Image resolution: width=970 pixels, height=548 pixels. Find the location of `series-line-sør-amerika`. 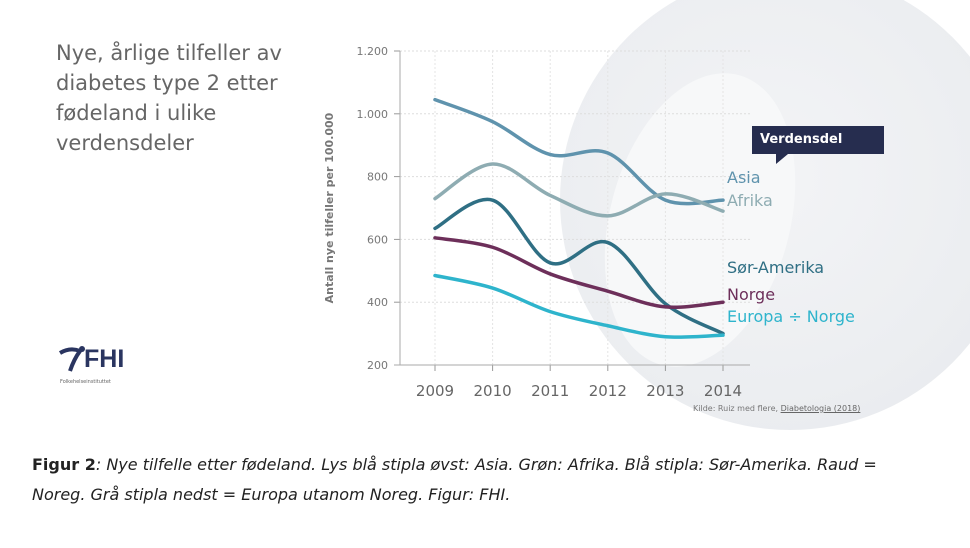

series-line-sør-amerika is located at coordinates (579, 266).